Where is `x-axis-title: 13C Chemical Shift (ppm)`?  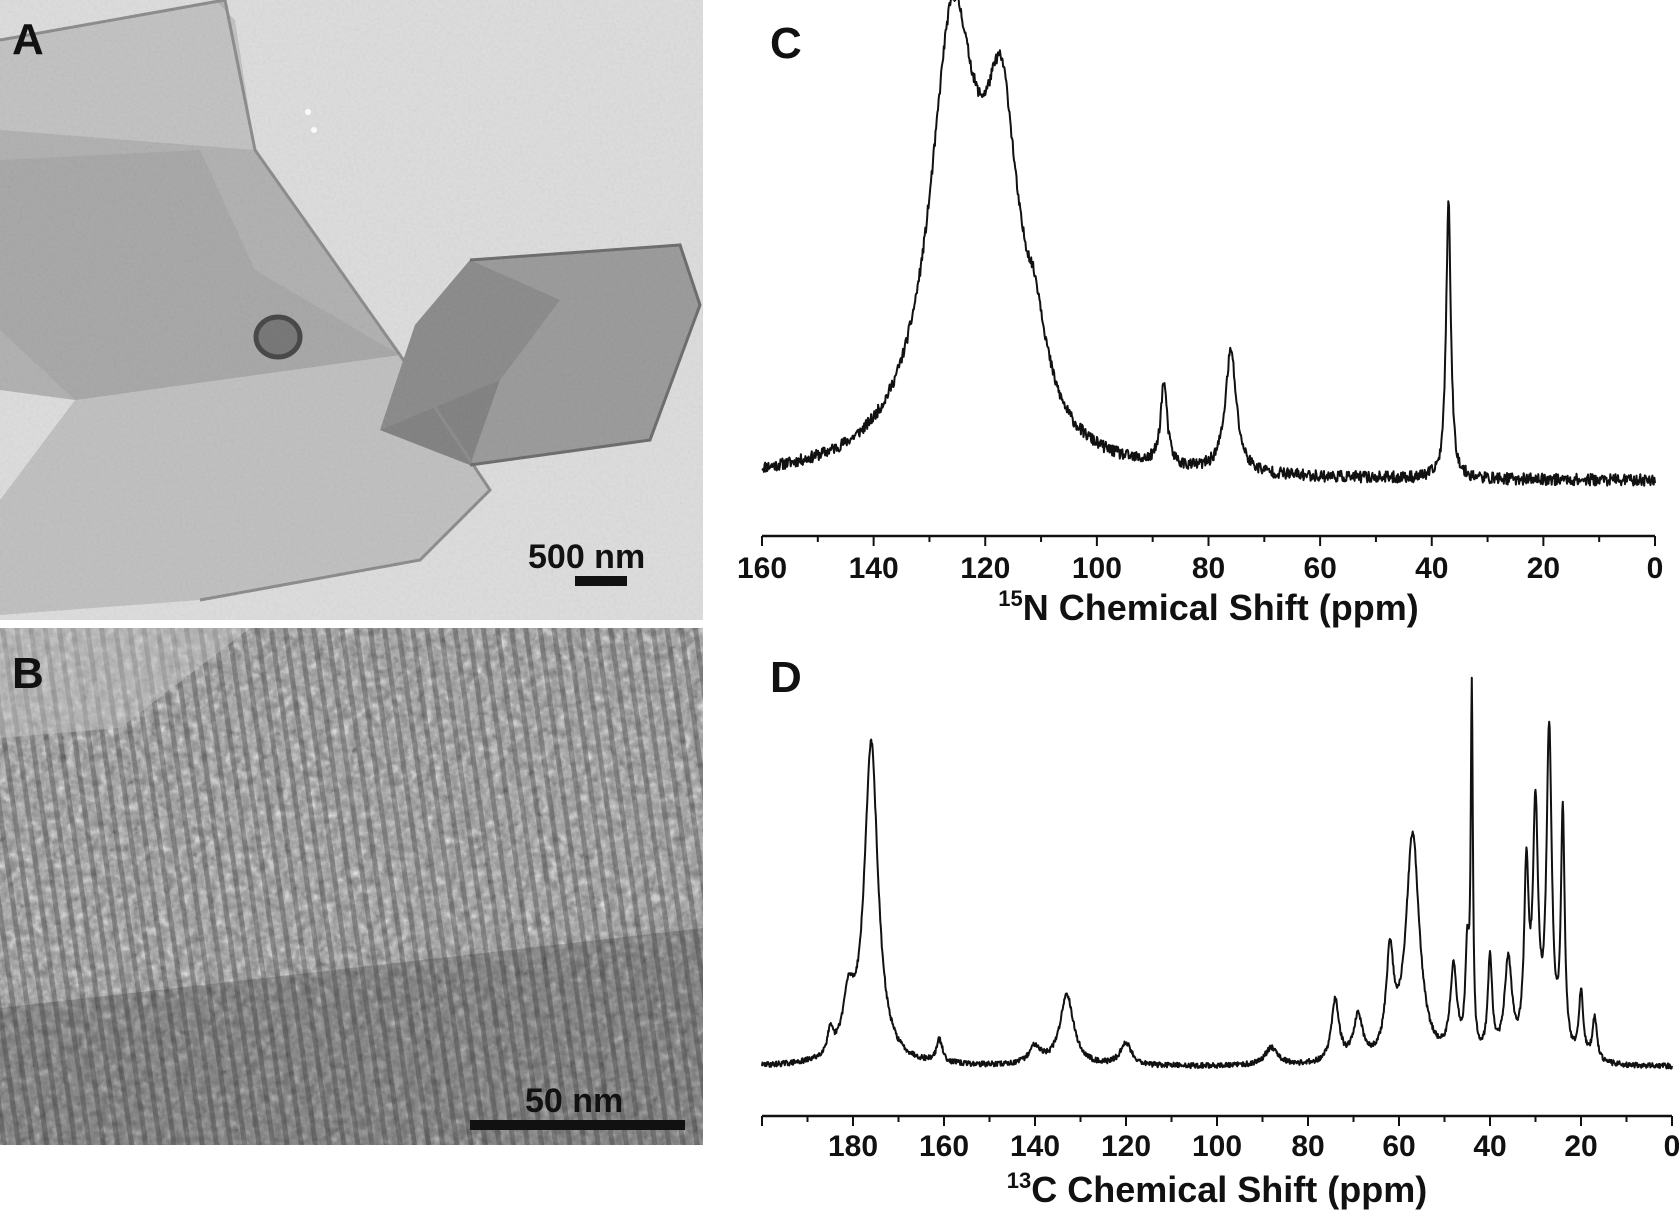
x-axis-title: 13C Chemical Shift (ppm) is located at coordinates (1217, 1189).